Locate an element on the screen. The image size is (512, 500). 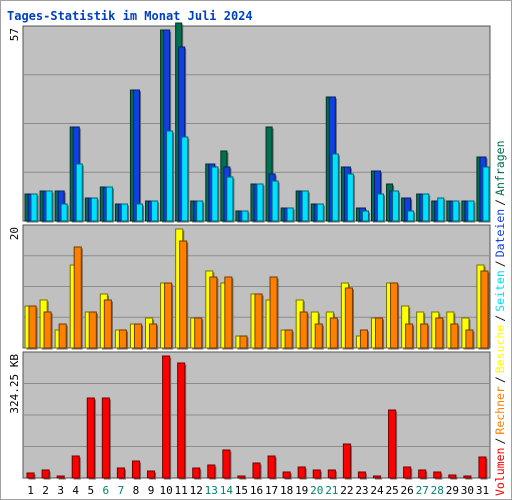
x-label-day-16: 16 is located at coordinates (256, 490).